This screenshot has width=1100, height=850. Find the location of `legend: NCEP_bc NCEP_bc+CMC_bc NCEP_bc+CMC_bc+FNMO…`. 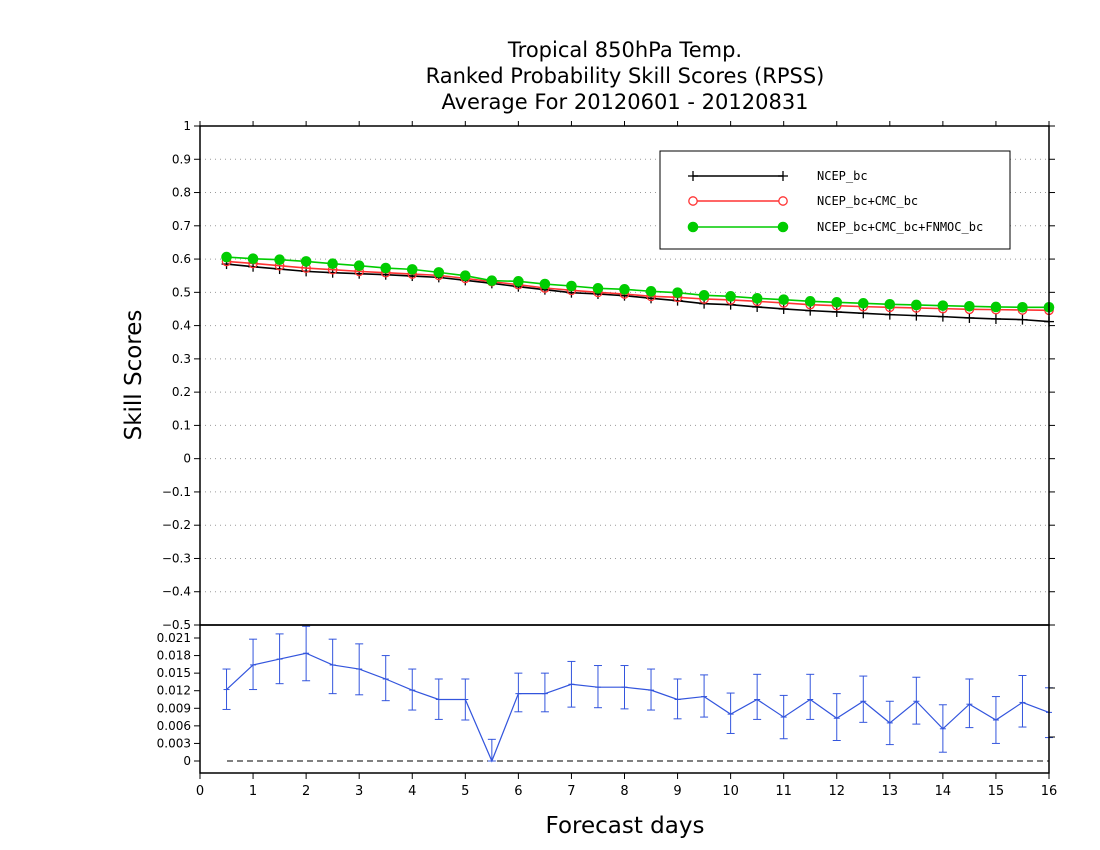

legend: NCEP_bc NCEP_bc+CMC_bc NCEP_bc+CMC_bc+FNMO… is located at coordinates (835, 200).